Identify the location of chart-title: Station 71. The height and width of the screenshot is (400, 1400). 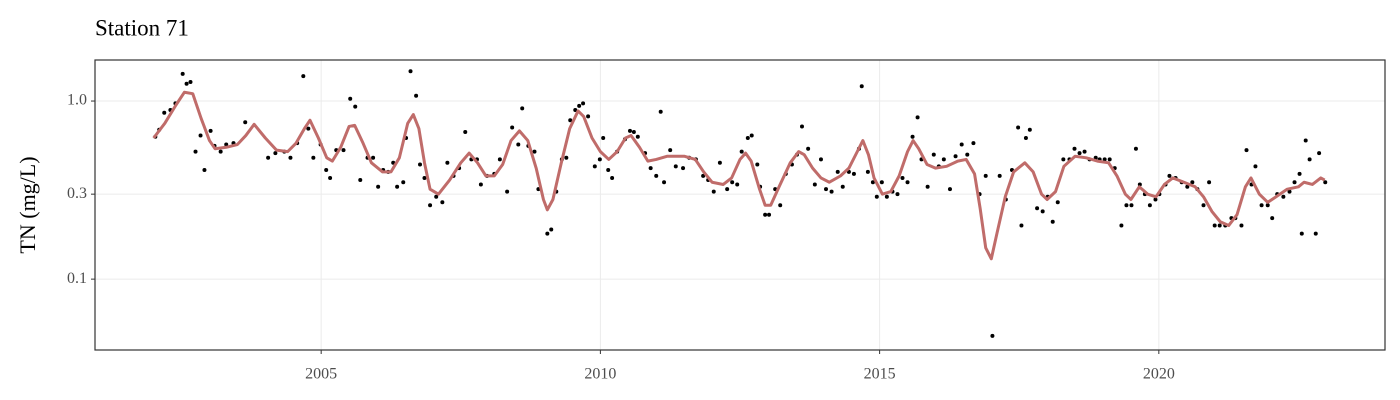
(142, 27).